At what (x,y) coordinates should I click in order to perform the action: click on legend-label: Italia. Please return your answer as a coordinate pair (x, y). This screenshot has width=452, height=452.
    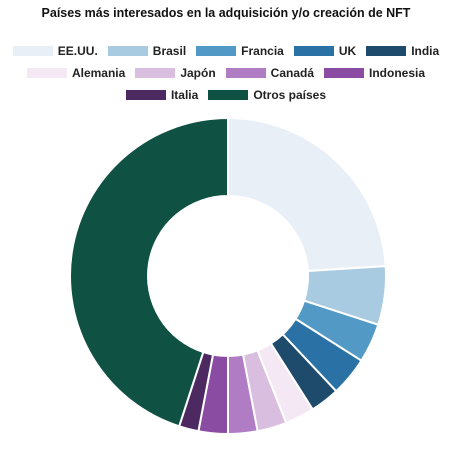
    Looking at the image, I should click on (184, 95).